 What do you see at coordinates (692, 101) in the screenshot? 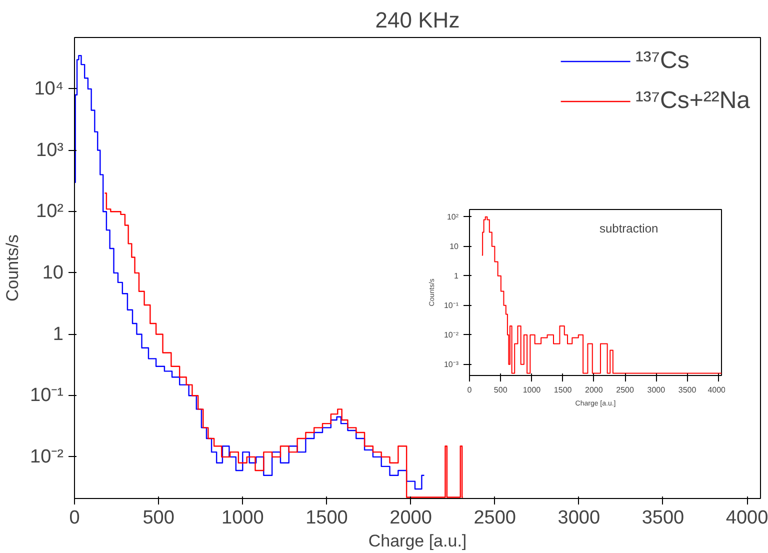
I see `legend-label: ¹³⁷Cs+²²Na` at bounding box center [692, 101].